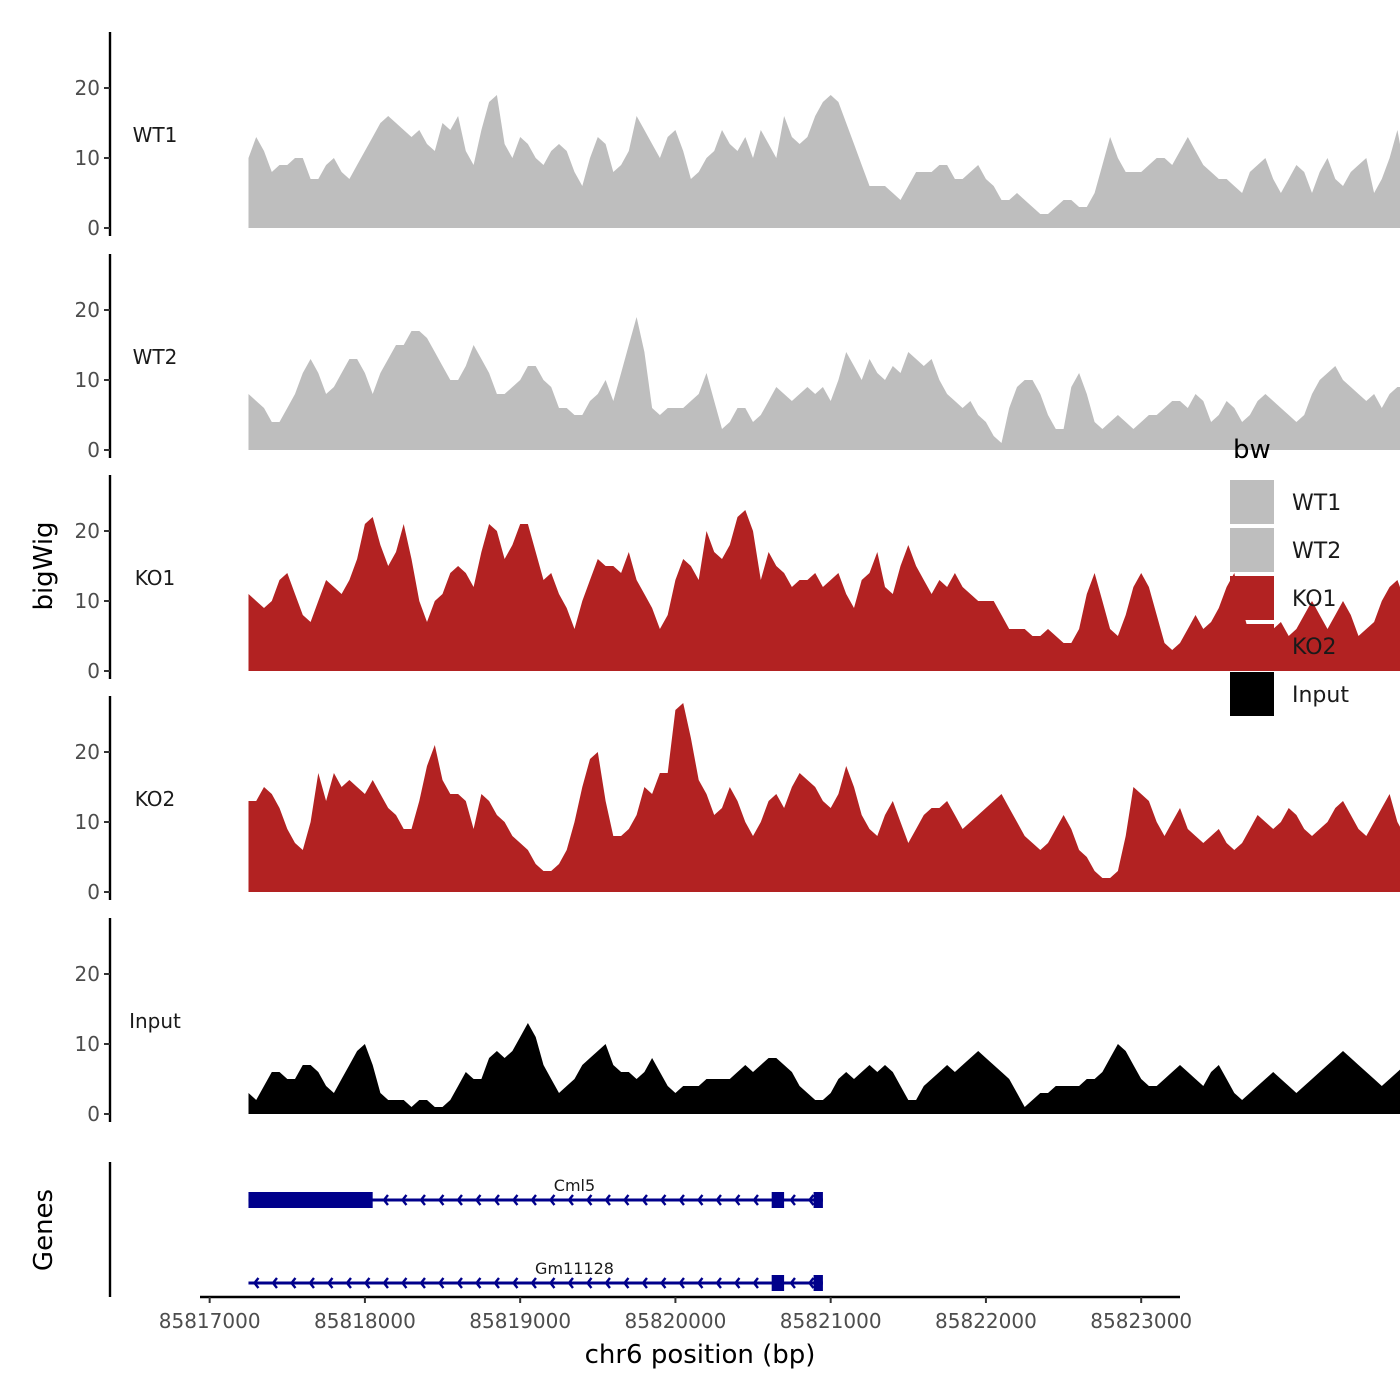 Image resolution: width=1400 pixels, height=1400 pixels. I want to click on track-label-ko2: KO2, so click(155, 799).